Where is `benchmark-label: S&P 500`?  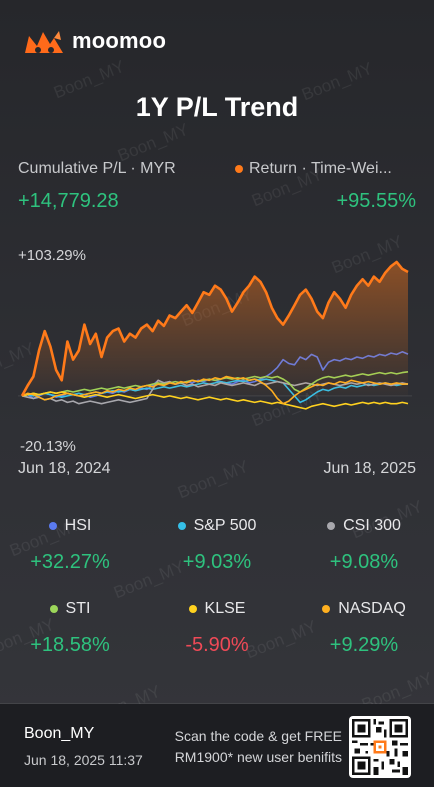 benchmark-label: S&P 500 is located at coordinates (217, 526).